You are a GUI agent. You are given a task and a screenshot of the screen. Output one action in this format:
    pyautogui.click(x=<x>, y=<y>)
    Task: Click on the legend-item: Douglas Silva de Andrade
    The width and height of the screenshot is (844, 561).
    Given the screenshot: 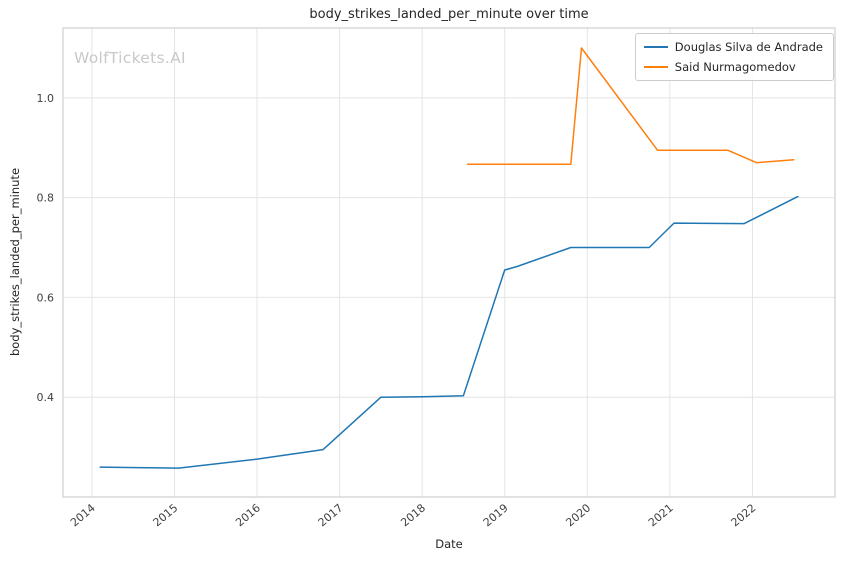 What is the action you would take?
    pyautogui.click(x=733, y=47)
    